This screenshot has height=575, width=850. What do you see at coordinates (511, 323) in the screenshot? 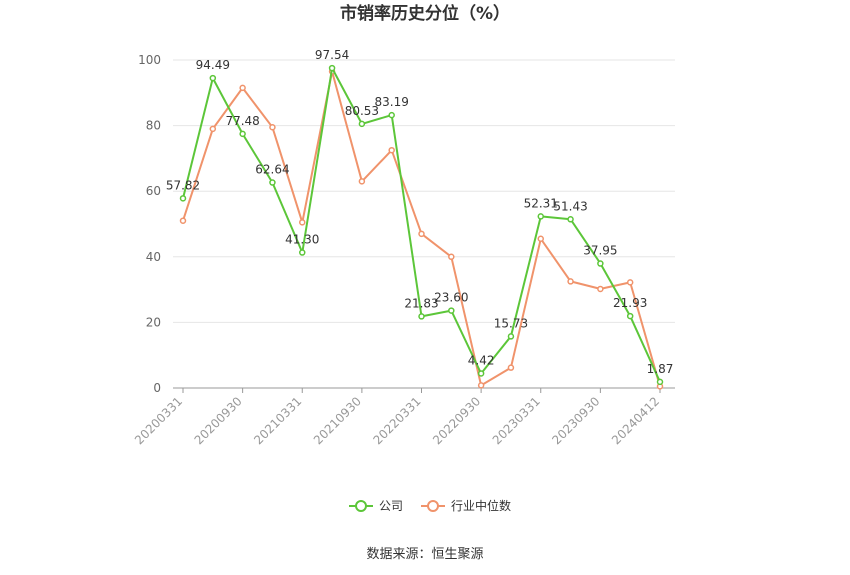
I see `data-label: 15.73` at bounding box center [511, 323].